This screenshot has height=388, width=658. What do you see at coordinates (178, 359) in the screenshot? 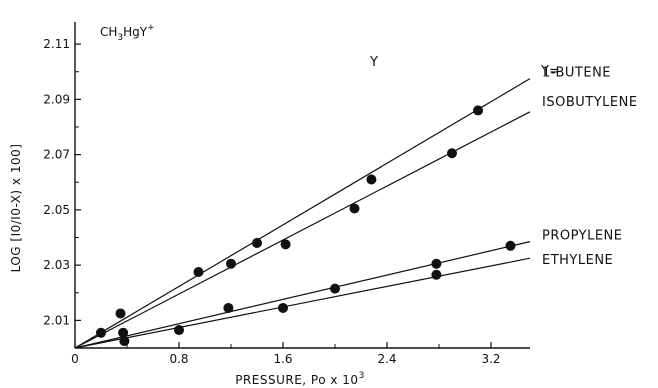
I see `x-tick-label: 0.8` at bounding box center [178, 359].